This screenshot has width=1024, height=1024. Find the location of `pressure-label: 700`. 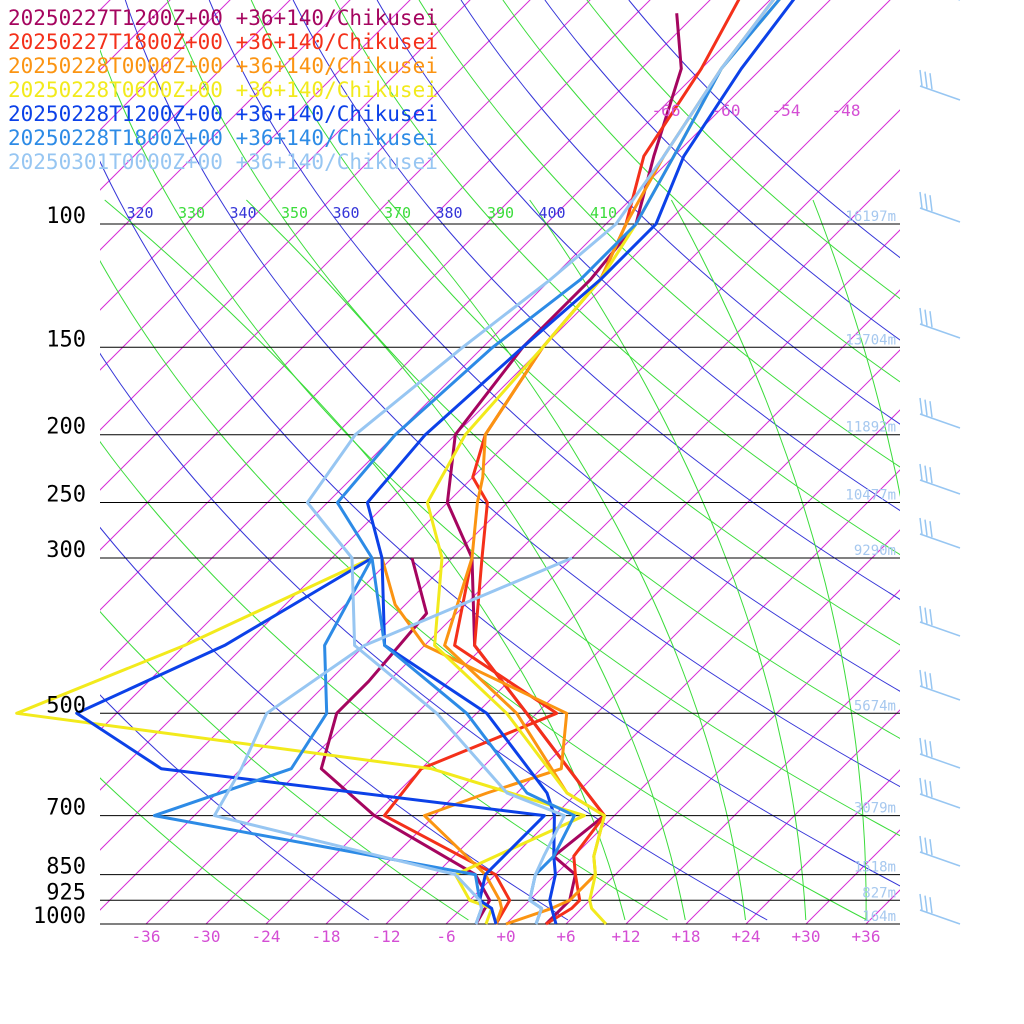

pressure-label: 700 is located at coordinates (66, 808).